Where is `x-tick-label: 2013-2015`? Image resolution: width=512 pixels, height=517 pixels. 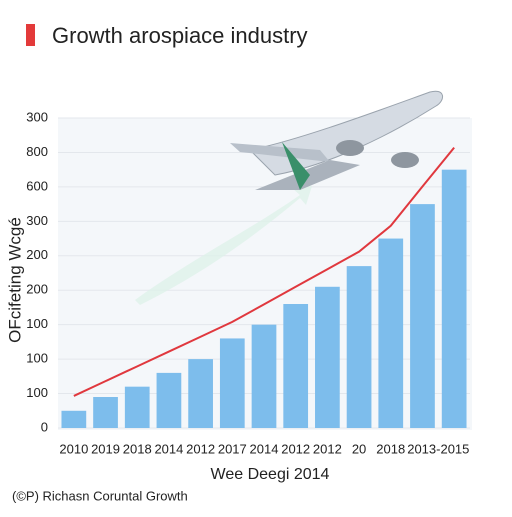 x-tick-label: 2013-2015 is located at coordinates (438, 448).